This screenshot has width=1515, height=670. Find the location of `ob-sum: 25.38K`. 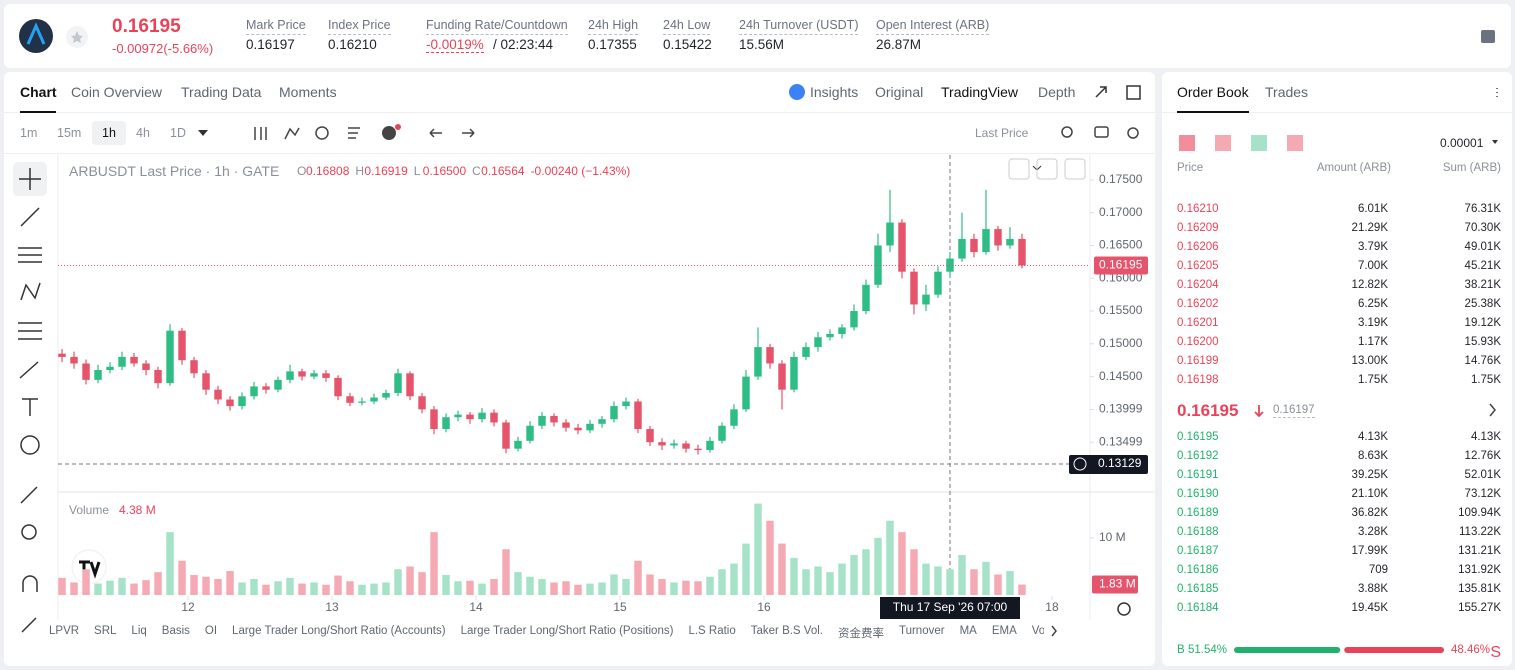

ob-sum: 25.38K is located at coordinates (1482, 304).